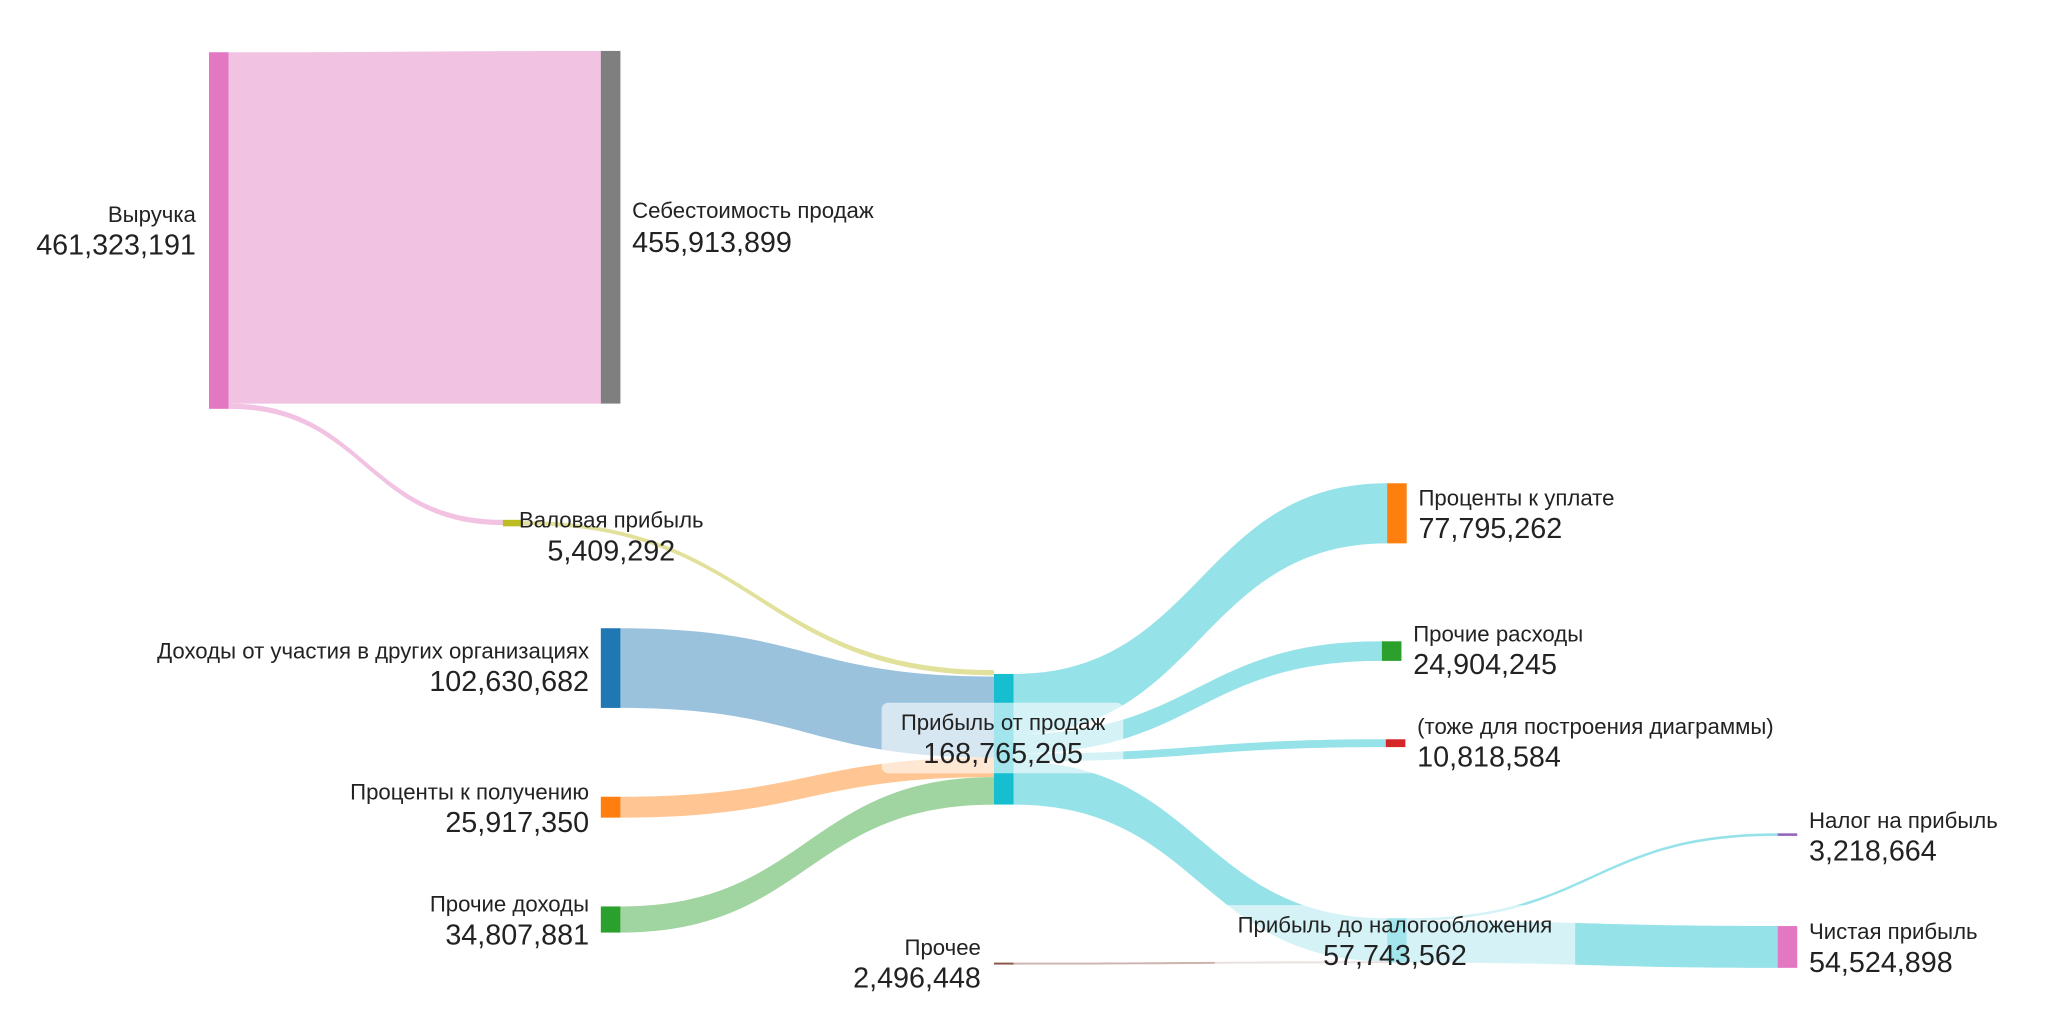 The height and width of the screenshot is (1024, 2048). I want to click on node-int_recv, so click(610, 807).